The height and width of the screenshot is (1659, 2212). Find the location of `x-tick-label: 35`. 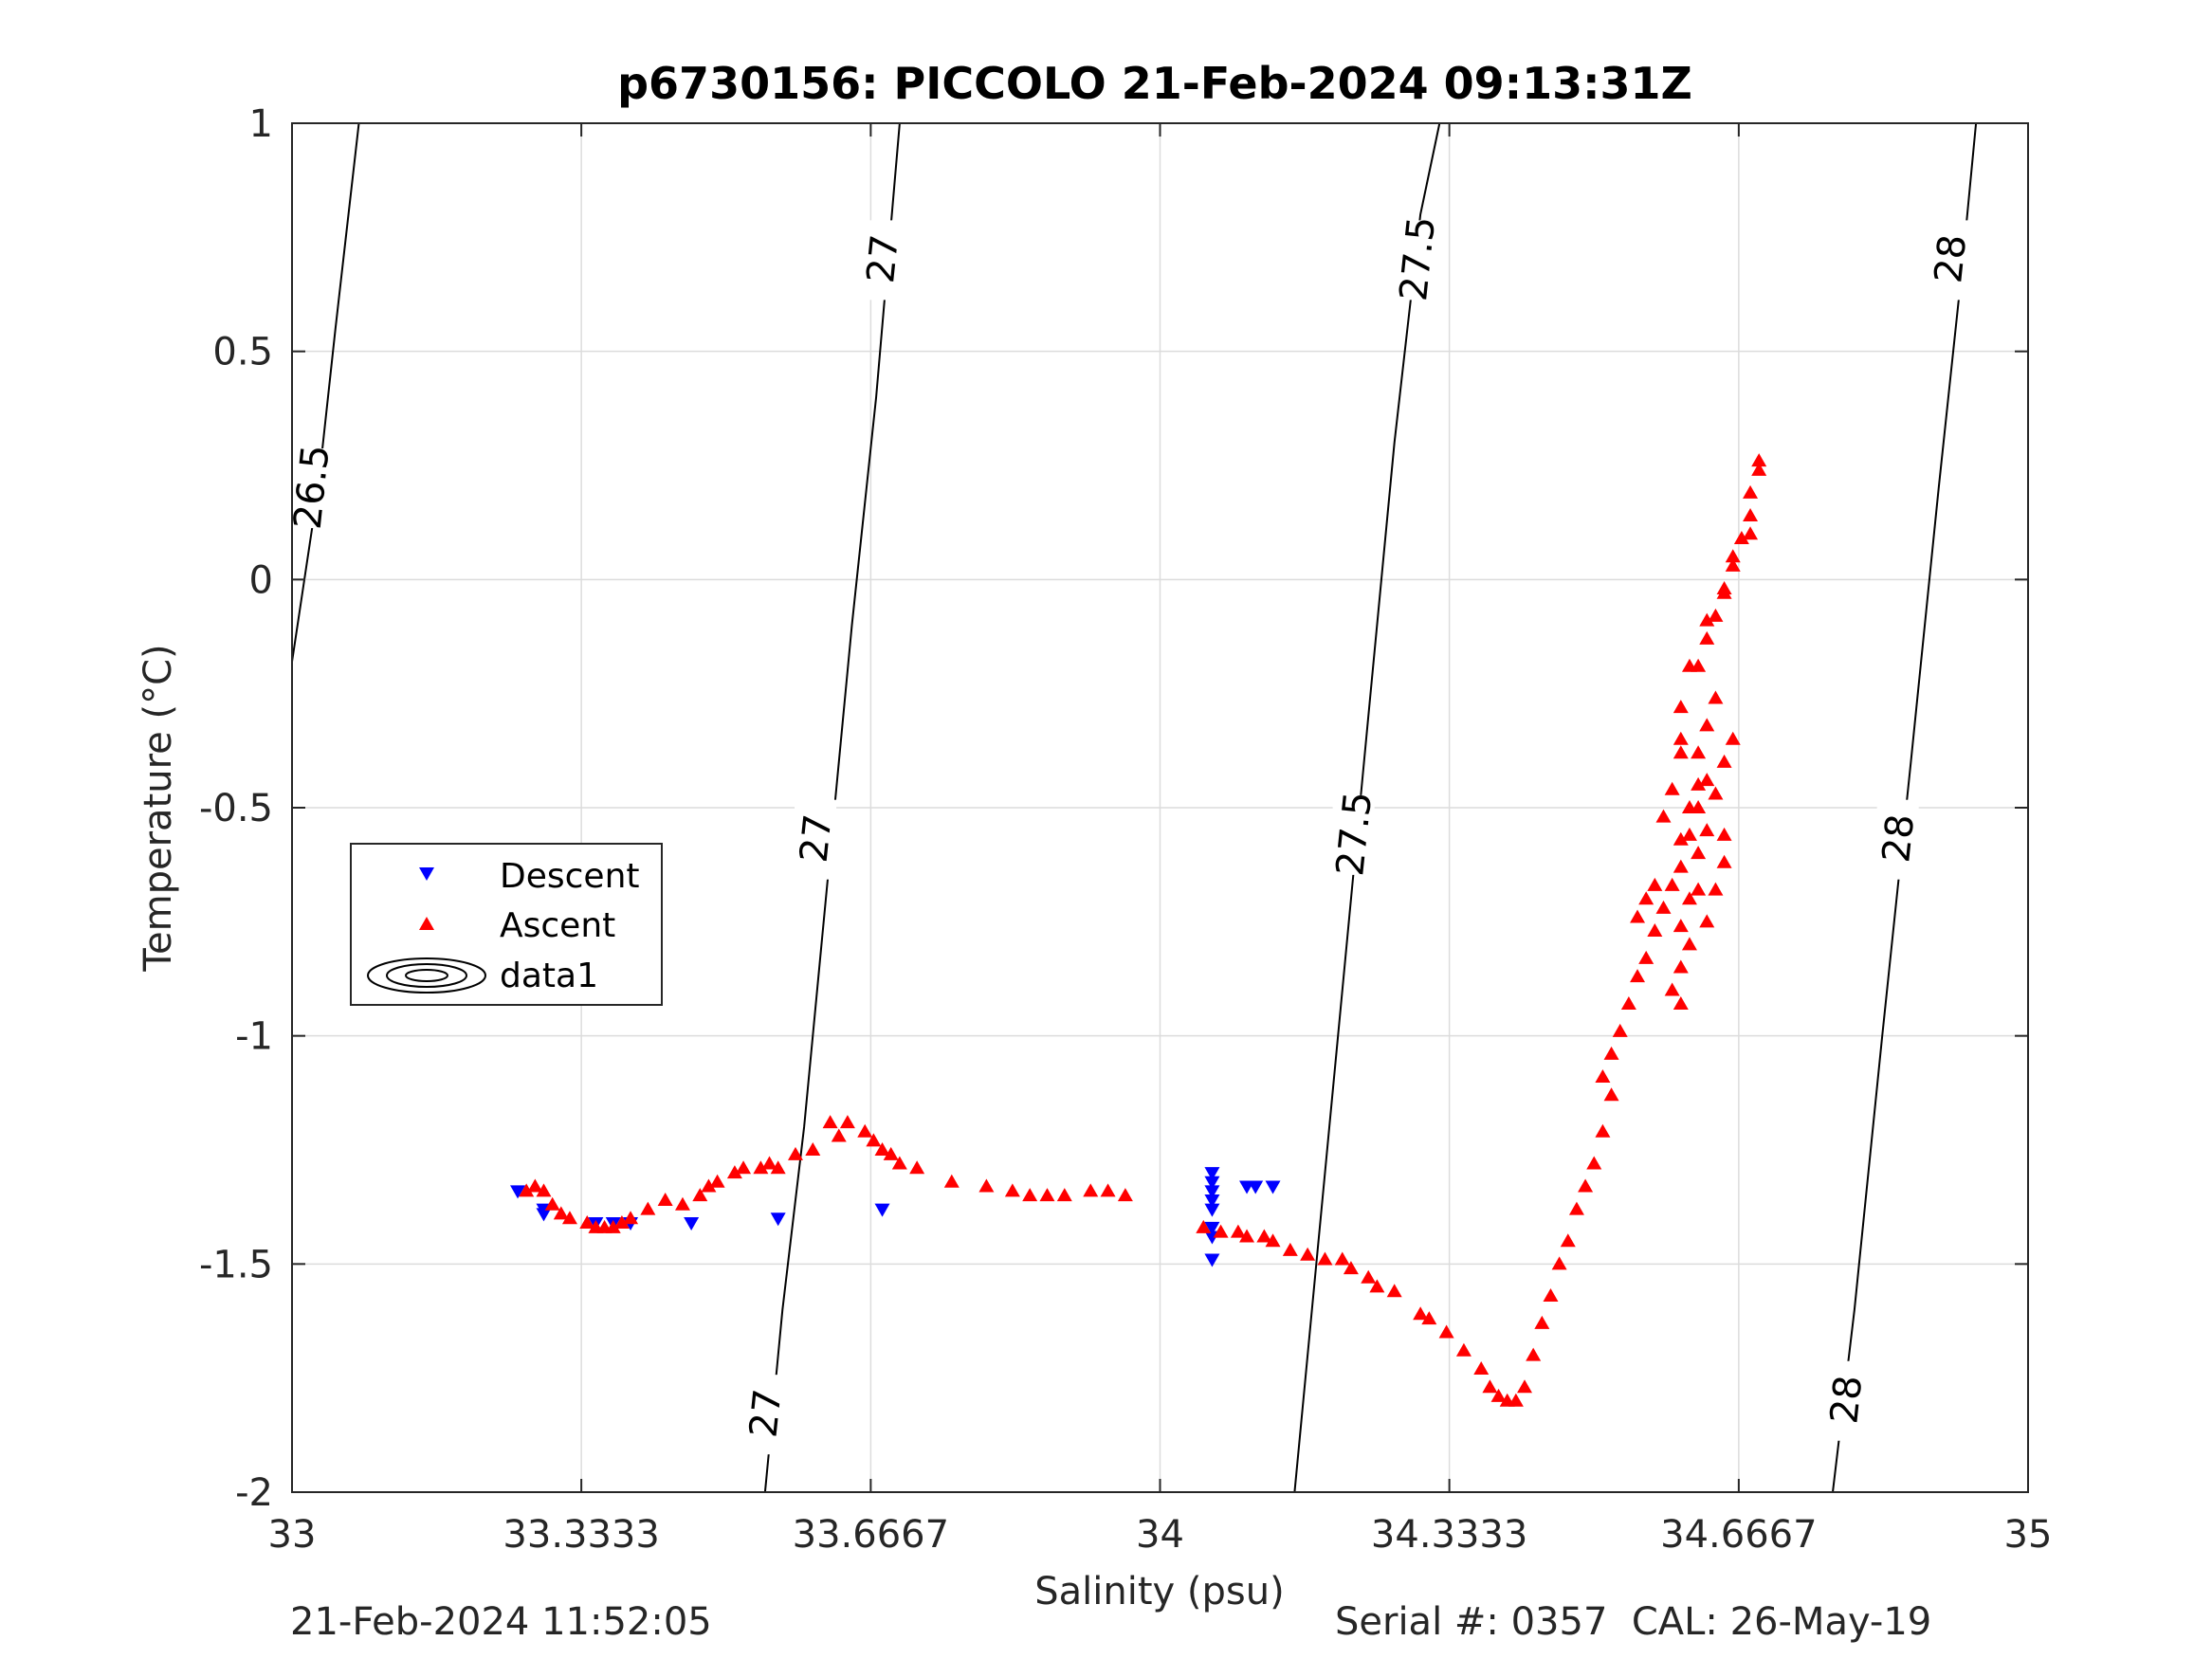

x-tick-label: 35 is located at coordinates (2028, 1535).